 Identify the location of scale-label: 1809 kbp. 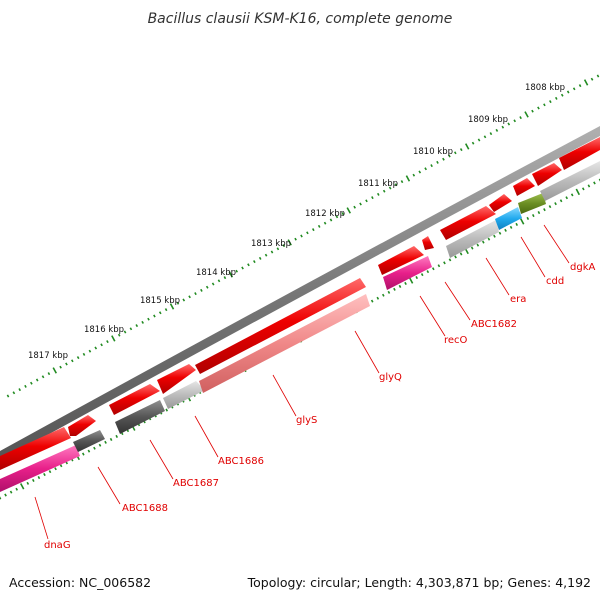
(488, 120).